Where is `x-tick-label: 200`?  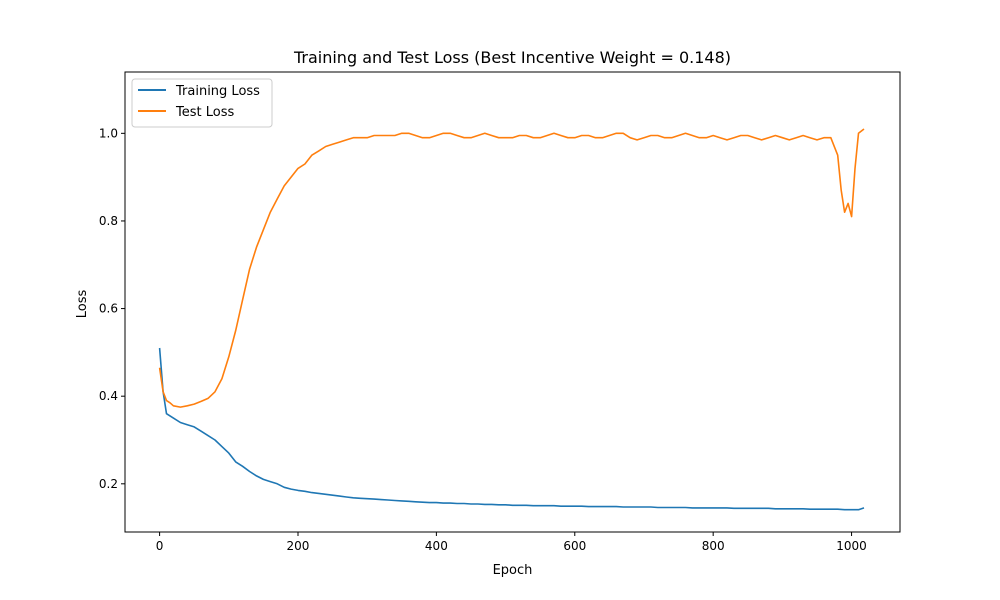 x-tick-label: 200 is located at coordinates (298, 546).